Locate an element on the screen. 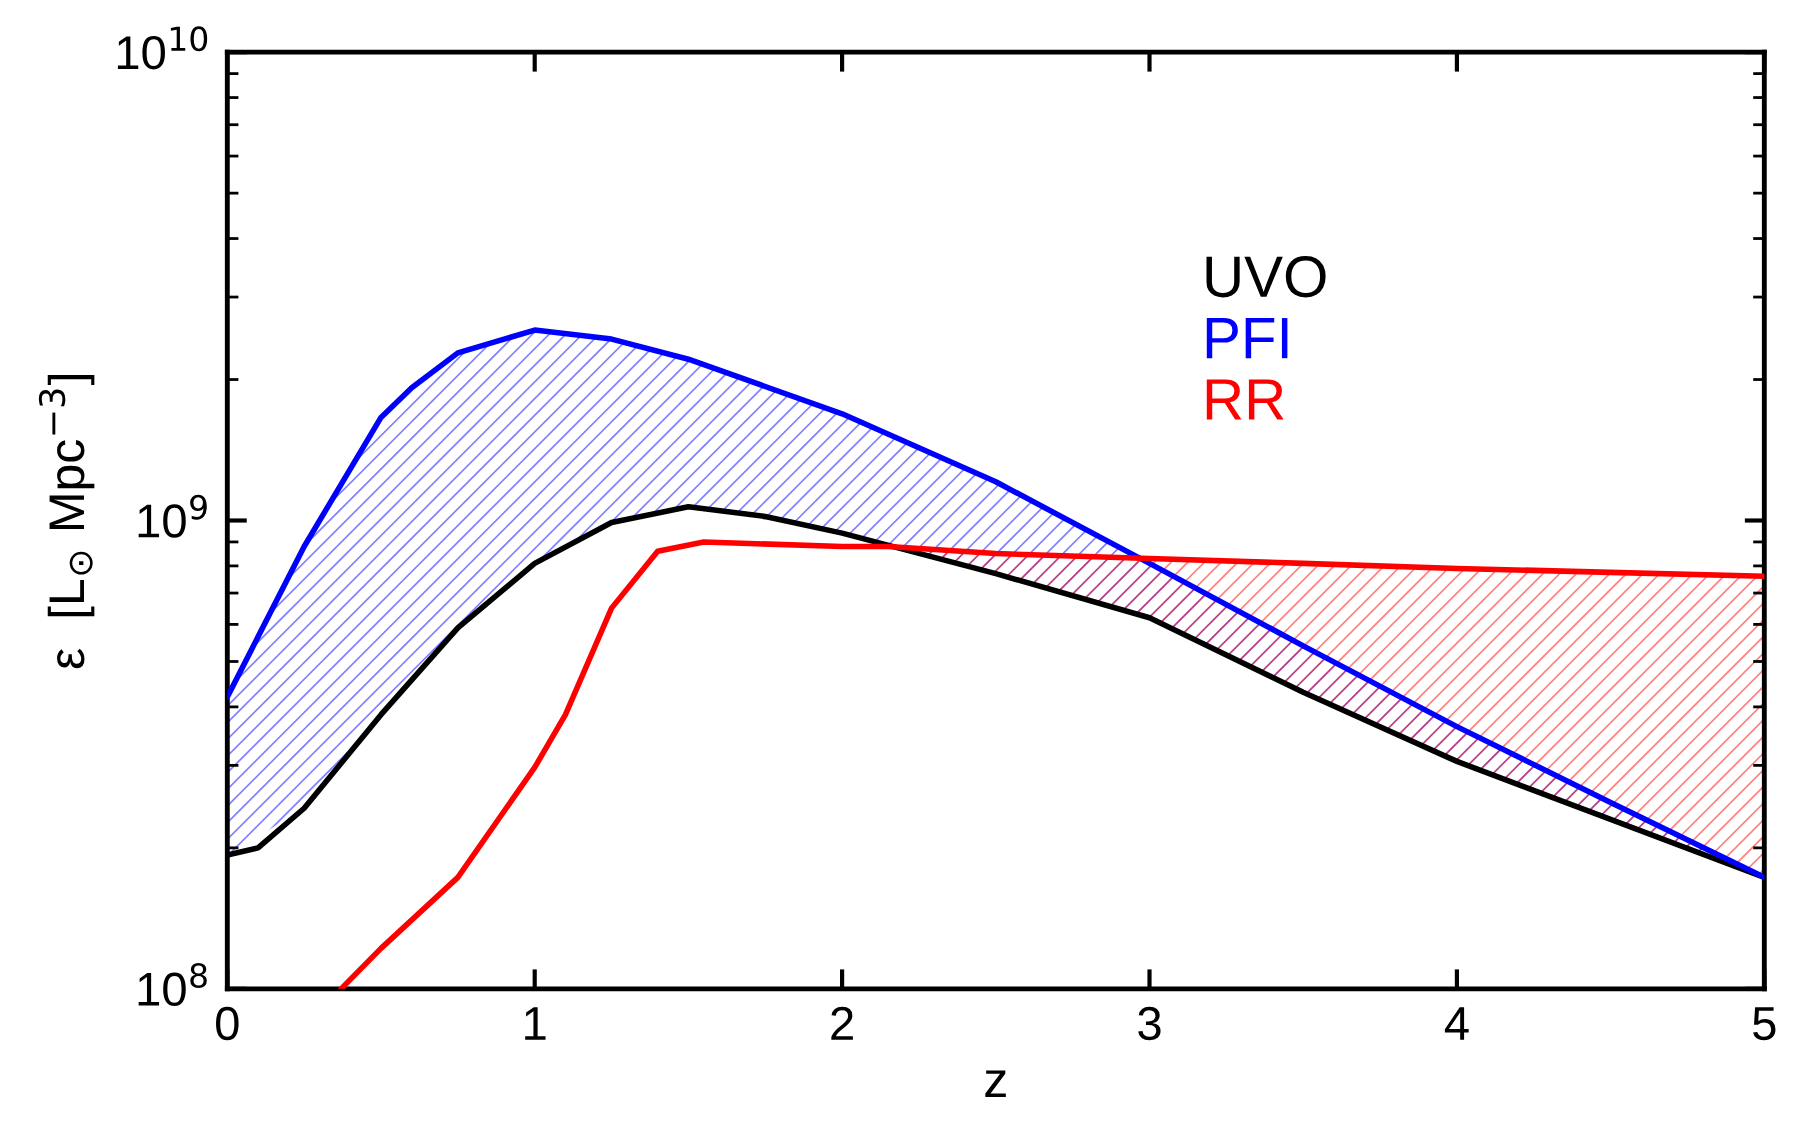 This screenshot has width=1804, height=1134. text: UVO is located at coordinates (1266, 277).